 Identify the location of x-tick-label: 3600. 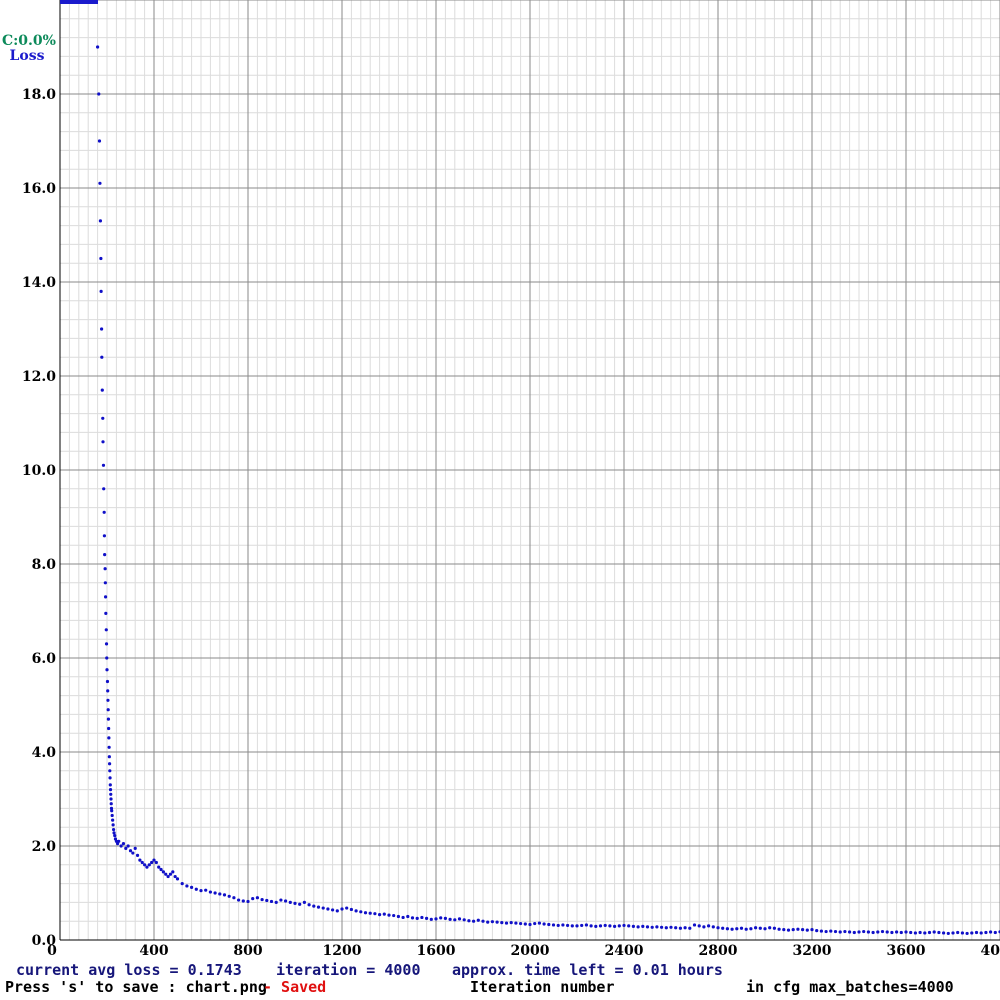
(906, 951).